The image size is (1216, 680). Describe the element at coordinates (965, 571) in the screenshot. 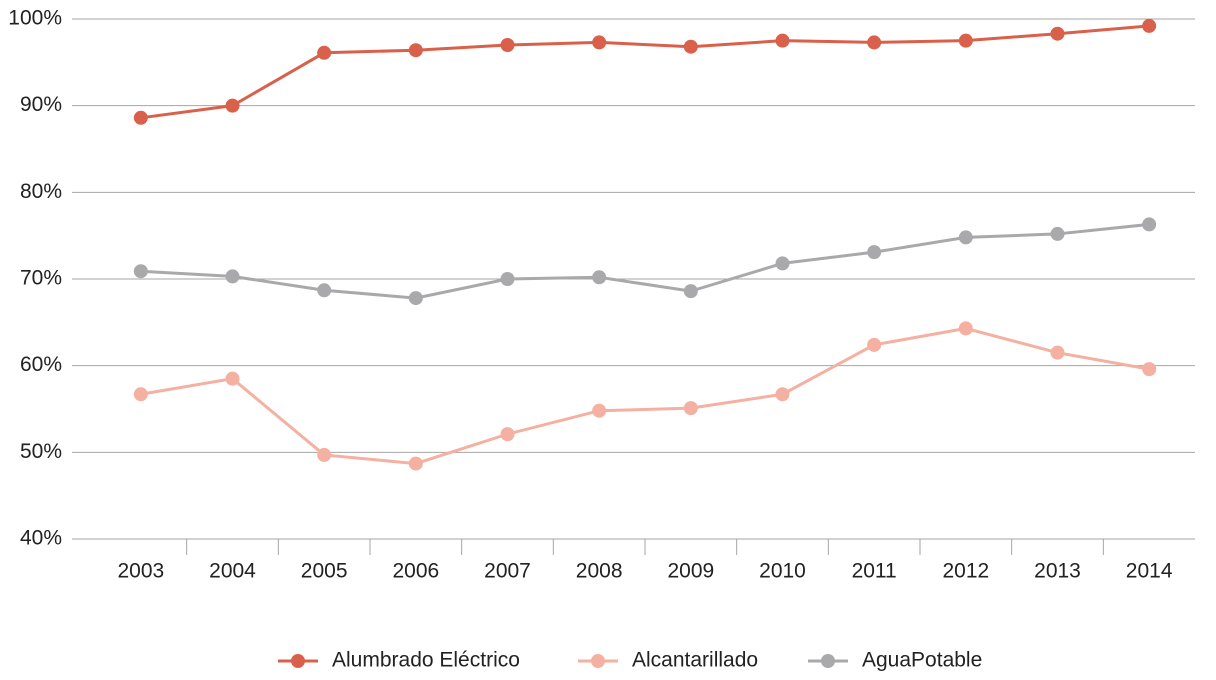

I see `x-tick-label: 2012` at that location.